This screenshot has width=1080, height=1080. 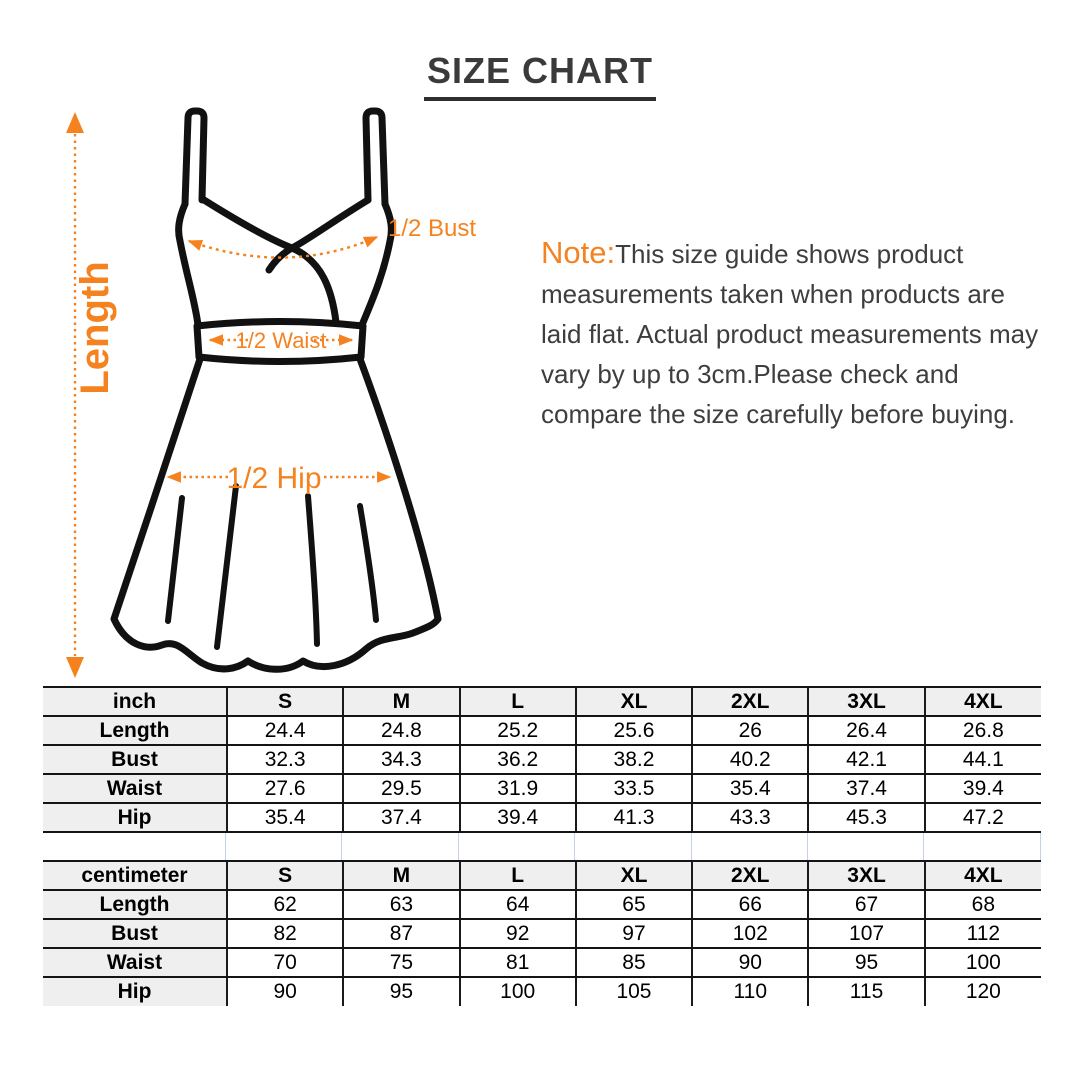 I want to click on length-label: Length, so click(x=95, y=327).